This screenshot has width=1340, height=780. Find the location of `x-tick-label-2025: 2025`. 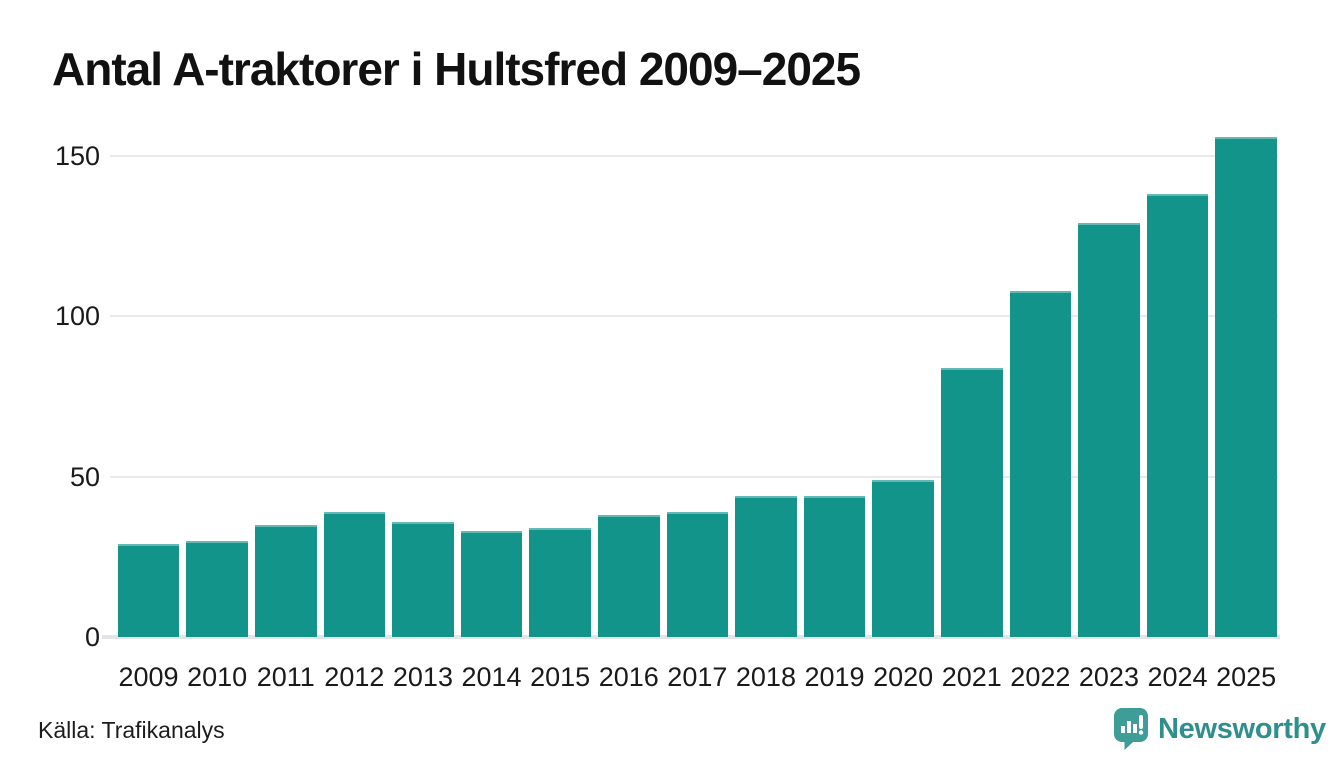

x-tick-label-2025: 2025 is located at coordinates (1246, 677).